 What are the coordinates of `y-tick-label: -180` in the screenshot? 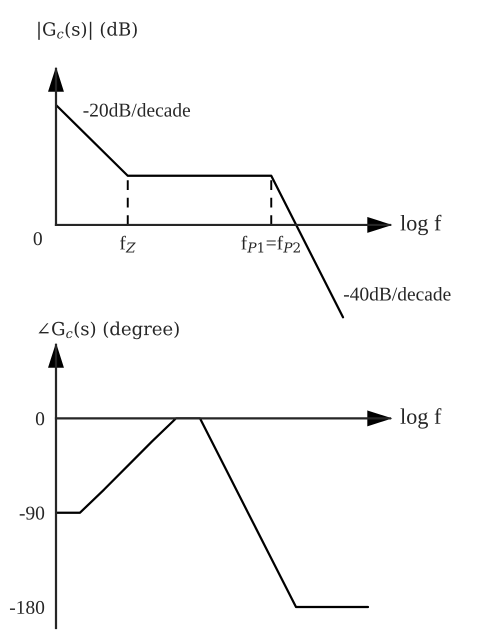 It's located at (27, 607).